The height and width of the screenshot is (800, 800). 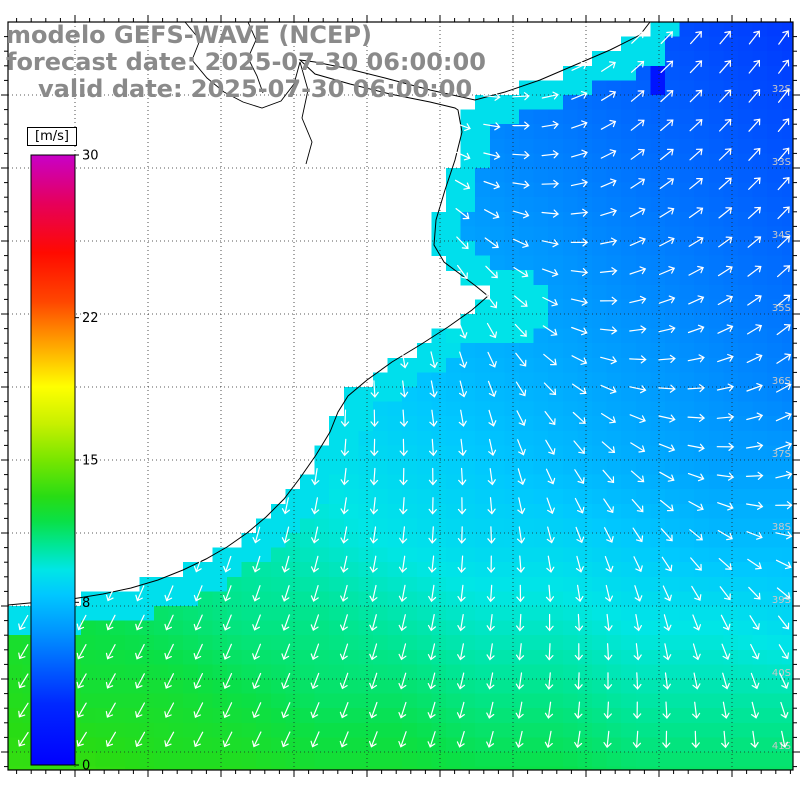 I want to click on latitude-label: 32S, so click(x=781, y=89).